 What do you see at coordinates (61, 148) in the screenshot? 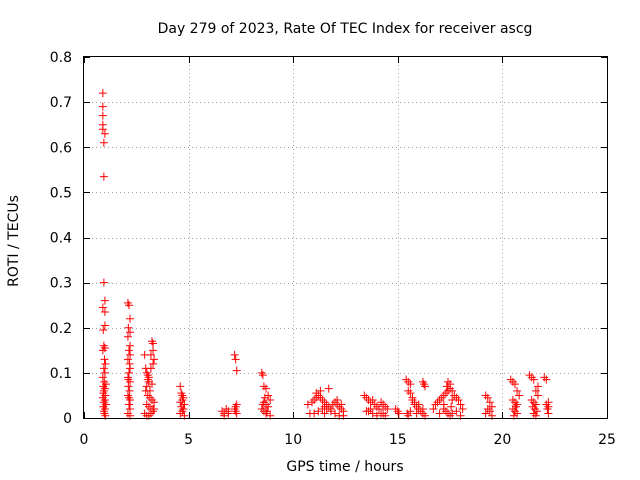
I see `y-tick-label: 0.6` at bounding box center [61, 148].